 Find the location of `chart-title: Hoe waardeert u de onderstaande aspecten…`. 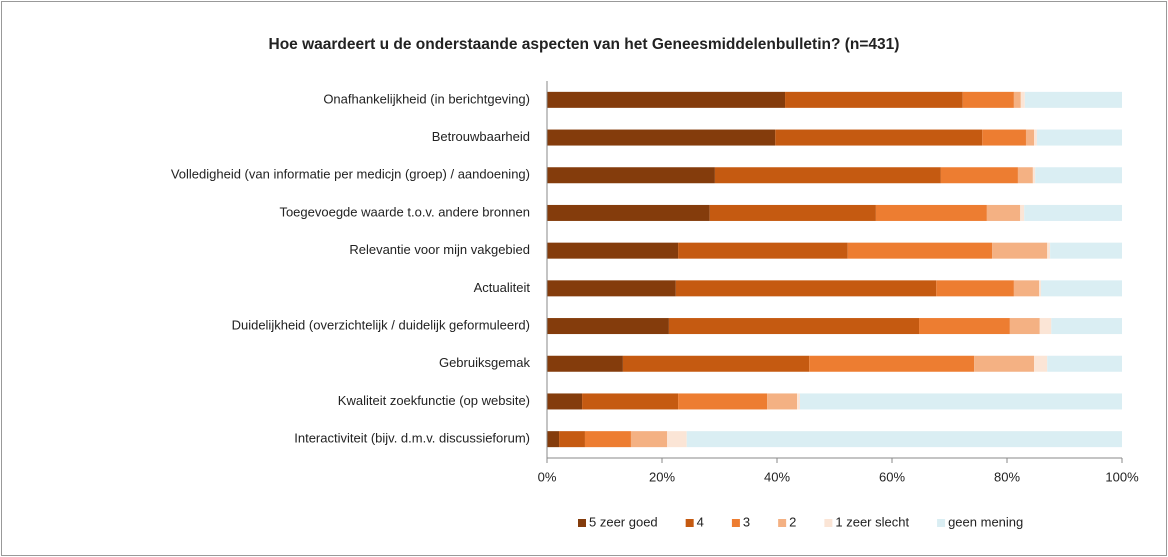

chart-title: Hoe waardeert u de onderstaande aspecten… is located at coordinates (584, 44).